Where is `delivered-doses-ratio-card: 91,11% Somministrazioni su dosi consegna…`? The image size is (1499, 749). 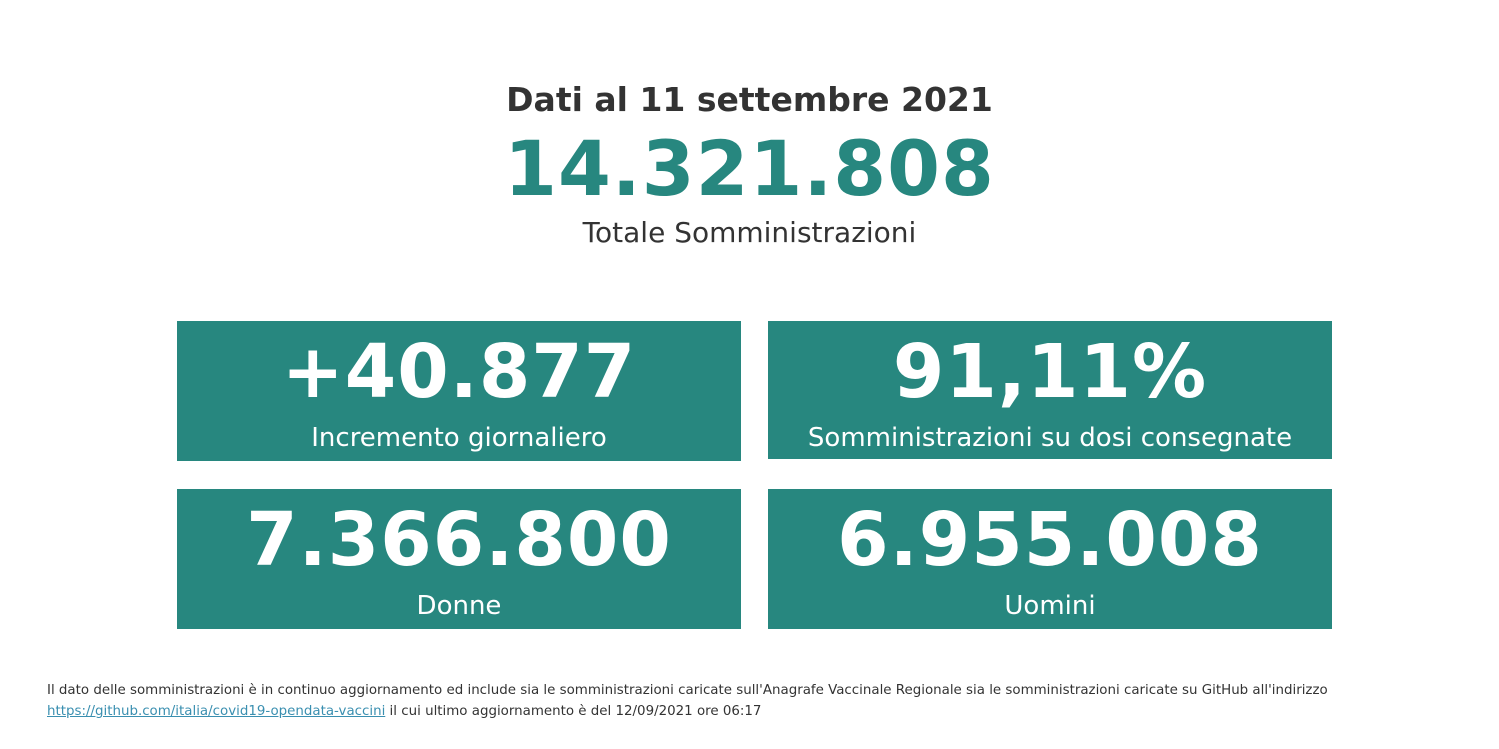 delivered-doses-ratio-card: 91,11% Somministrazioni su dosi consegna… is located at coordinates (1050, 390).